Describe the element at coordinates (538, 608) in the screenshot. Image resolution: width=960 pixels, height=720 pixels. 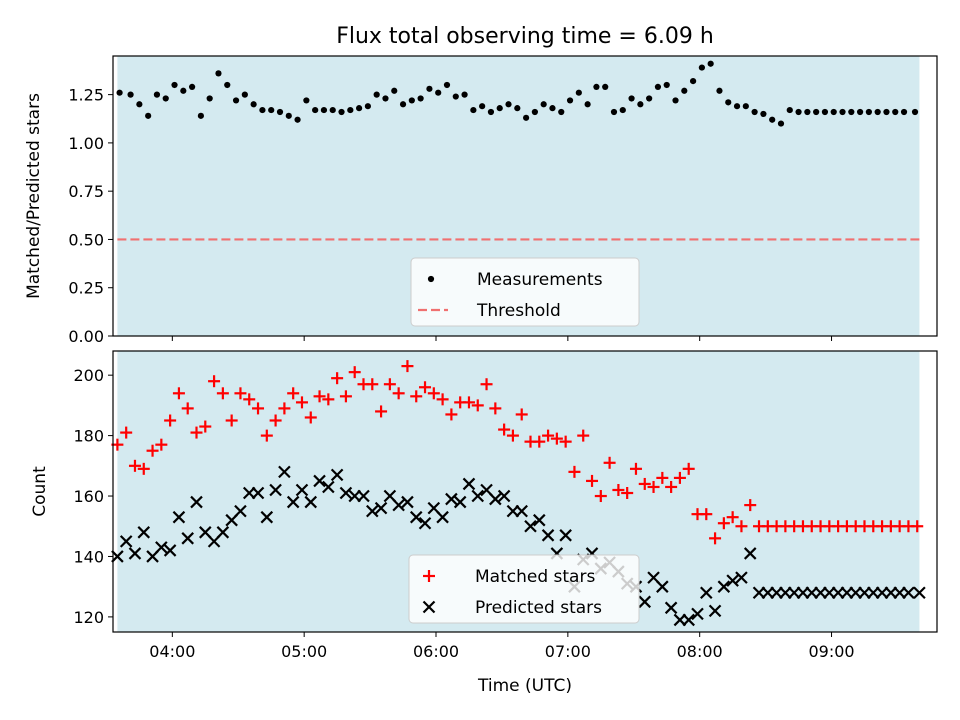
I see `legend-label: Predicted stars` at that location.